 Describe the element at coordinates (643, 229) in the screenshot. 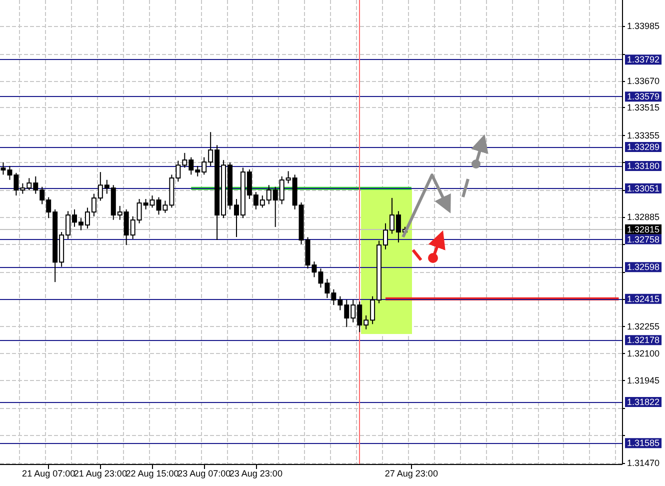

I see `ref-line-label: 1.32815` at that location.